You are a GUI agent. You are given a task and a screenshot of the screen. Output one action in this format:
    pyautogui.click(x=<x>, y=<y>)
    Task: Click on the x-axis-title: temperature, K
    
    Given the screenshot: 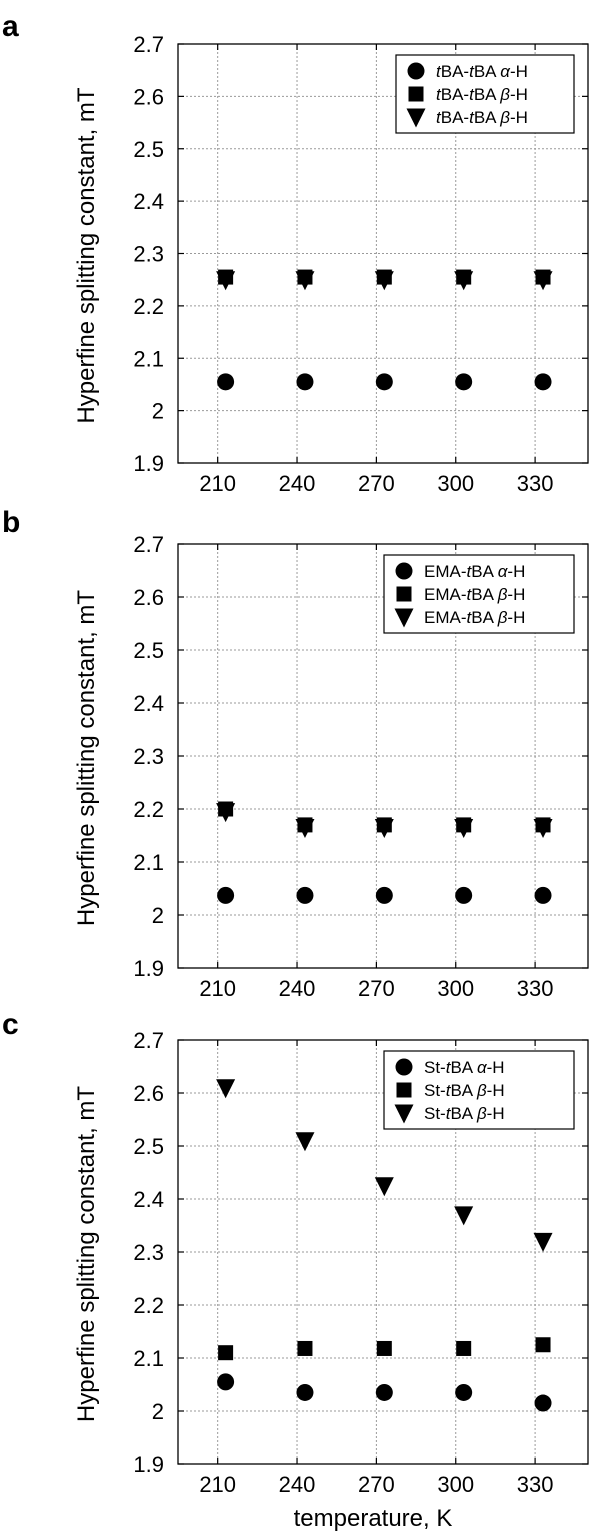 What is the action you would take?
    pyautogui.click(x=373, y=1518)
    